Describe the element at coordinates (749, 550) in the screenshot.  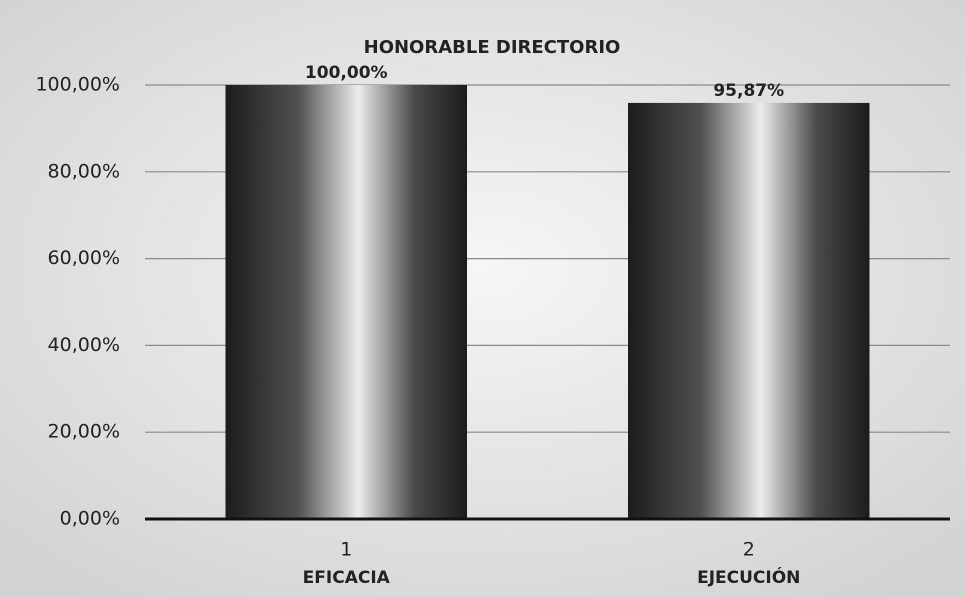
I see `x-tick-label: 2` at that location.